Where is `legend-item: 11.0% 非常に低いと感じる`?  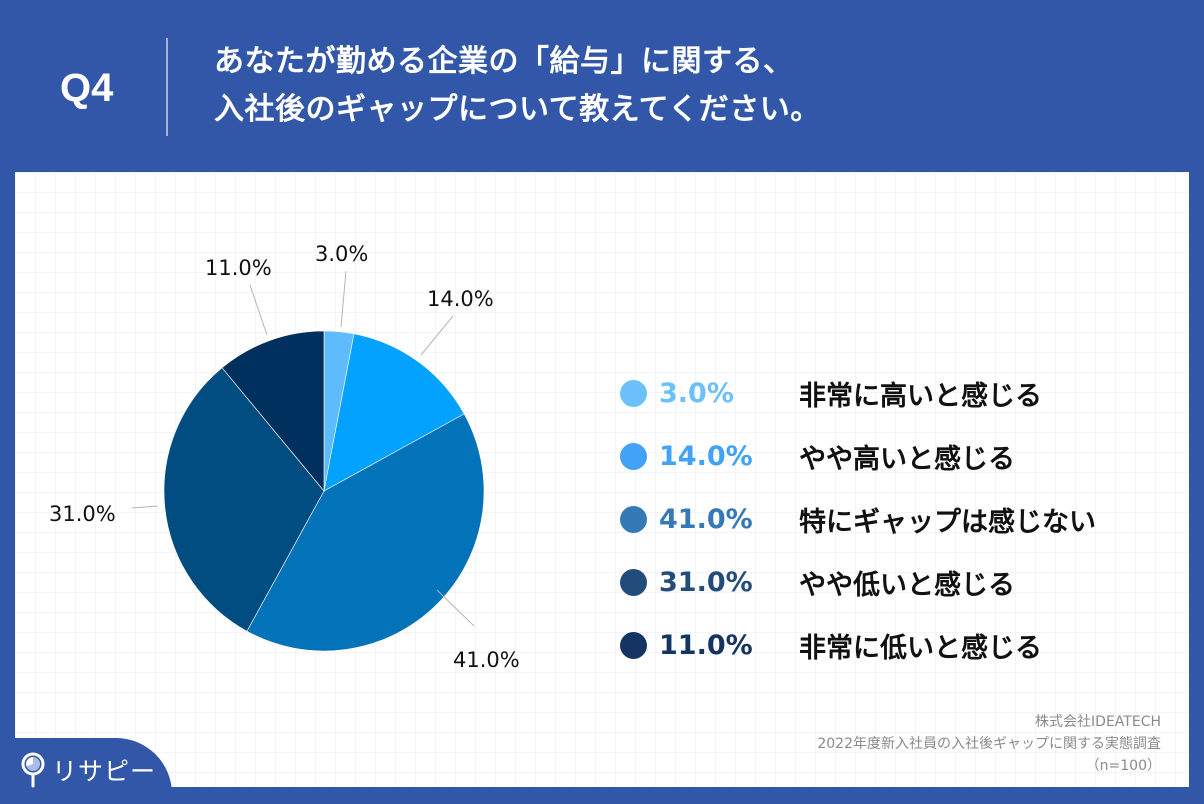 legend-item: 11.0% 非常に低いと感じる is located at coordinates (858, 645).